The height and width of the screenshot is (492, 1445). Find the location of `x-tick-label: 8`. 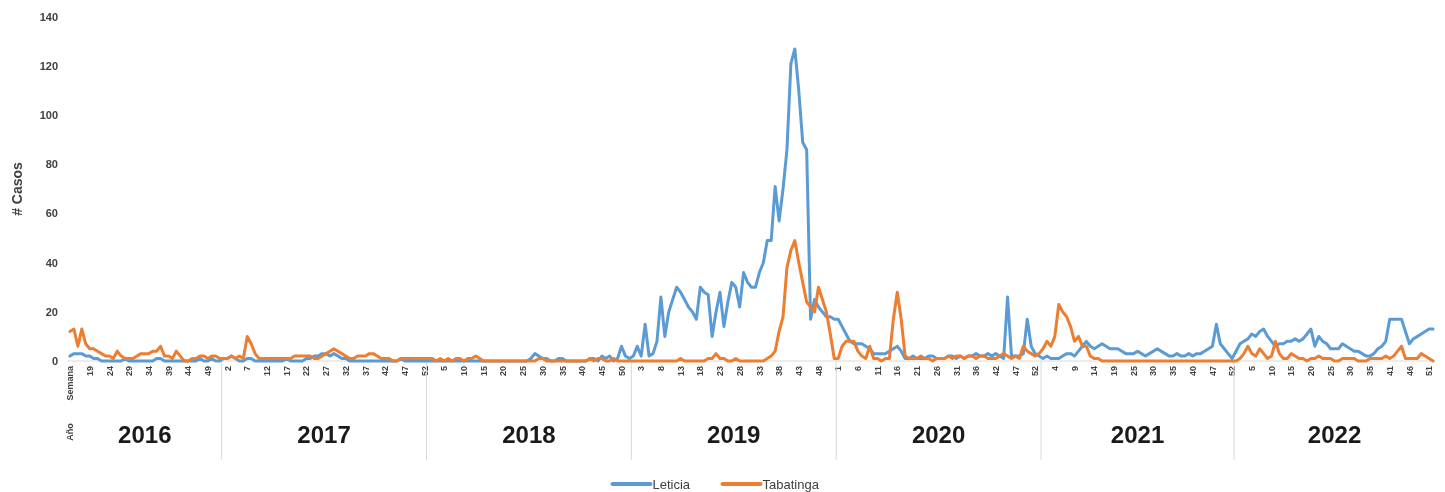

x-tick-label: 8 is located at coordinates (661, 369).